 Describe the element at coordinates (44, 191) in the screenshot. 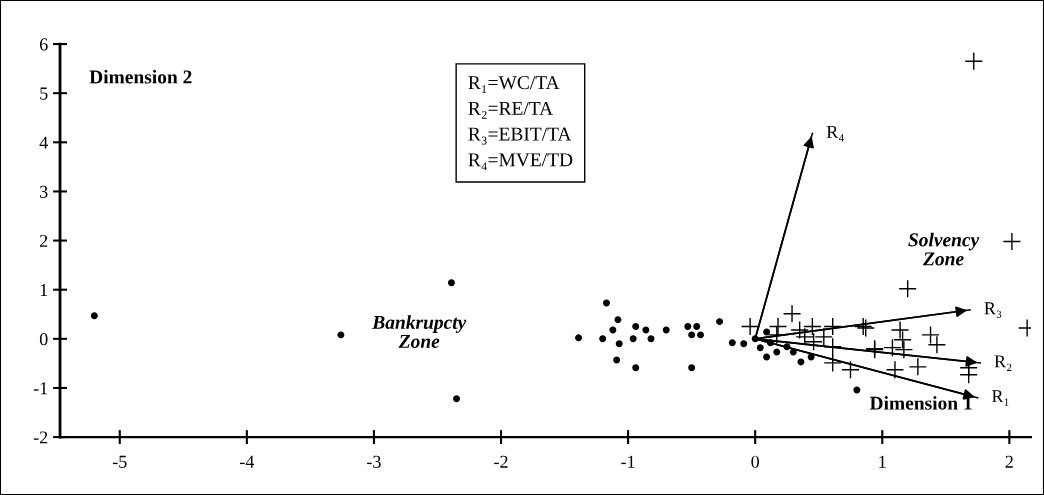

I see `y-tick-label: 3` at that location.